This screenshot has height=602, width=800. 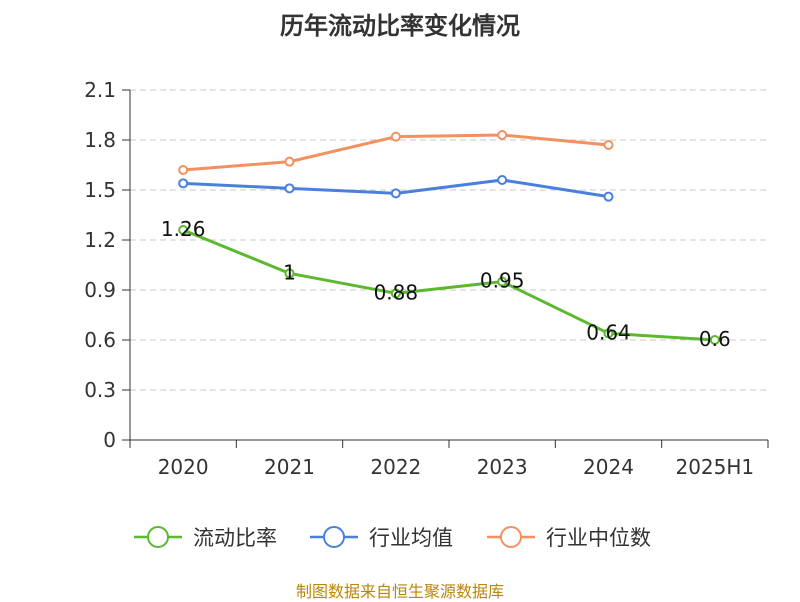 What do you see at coordinates (183, 467) in the screenshot?
I see `x-tick-label: 2020` at bounding box center [183, 467].